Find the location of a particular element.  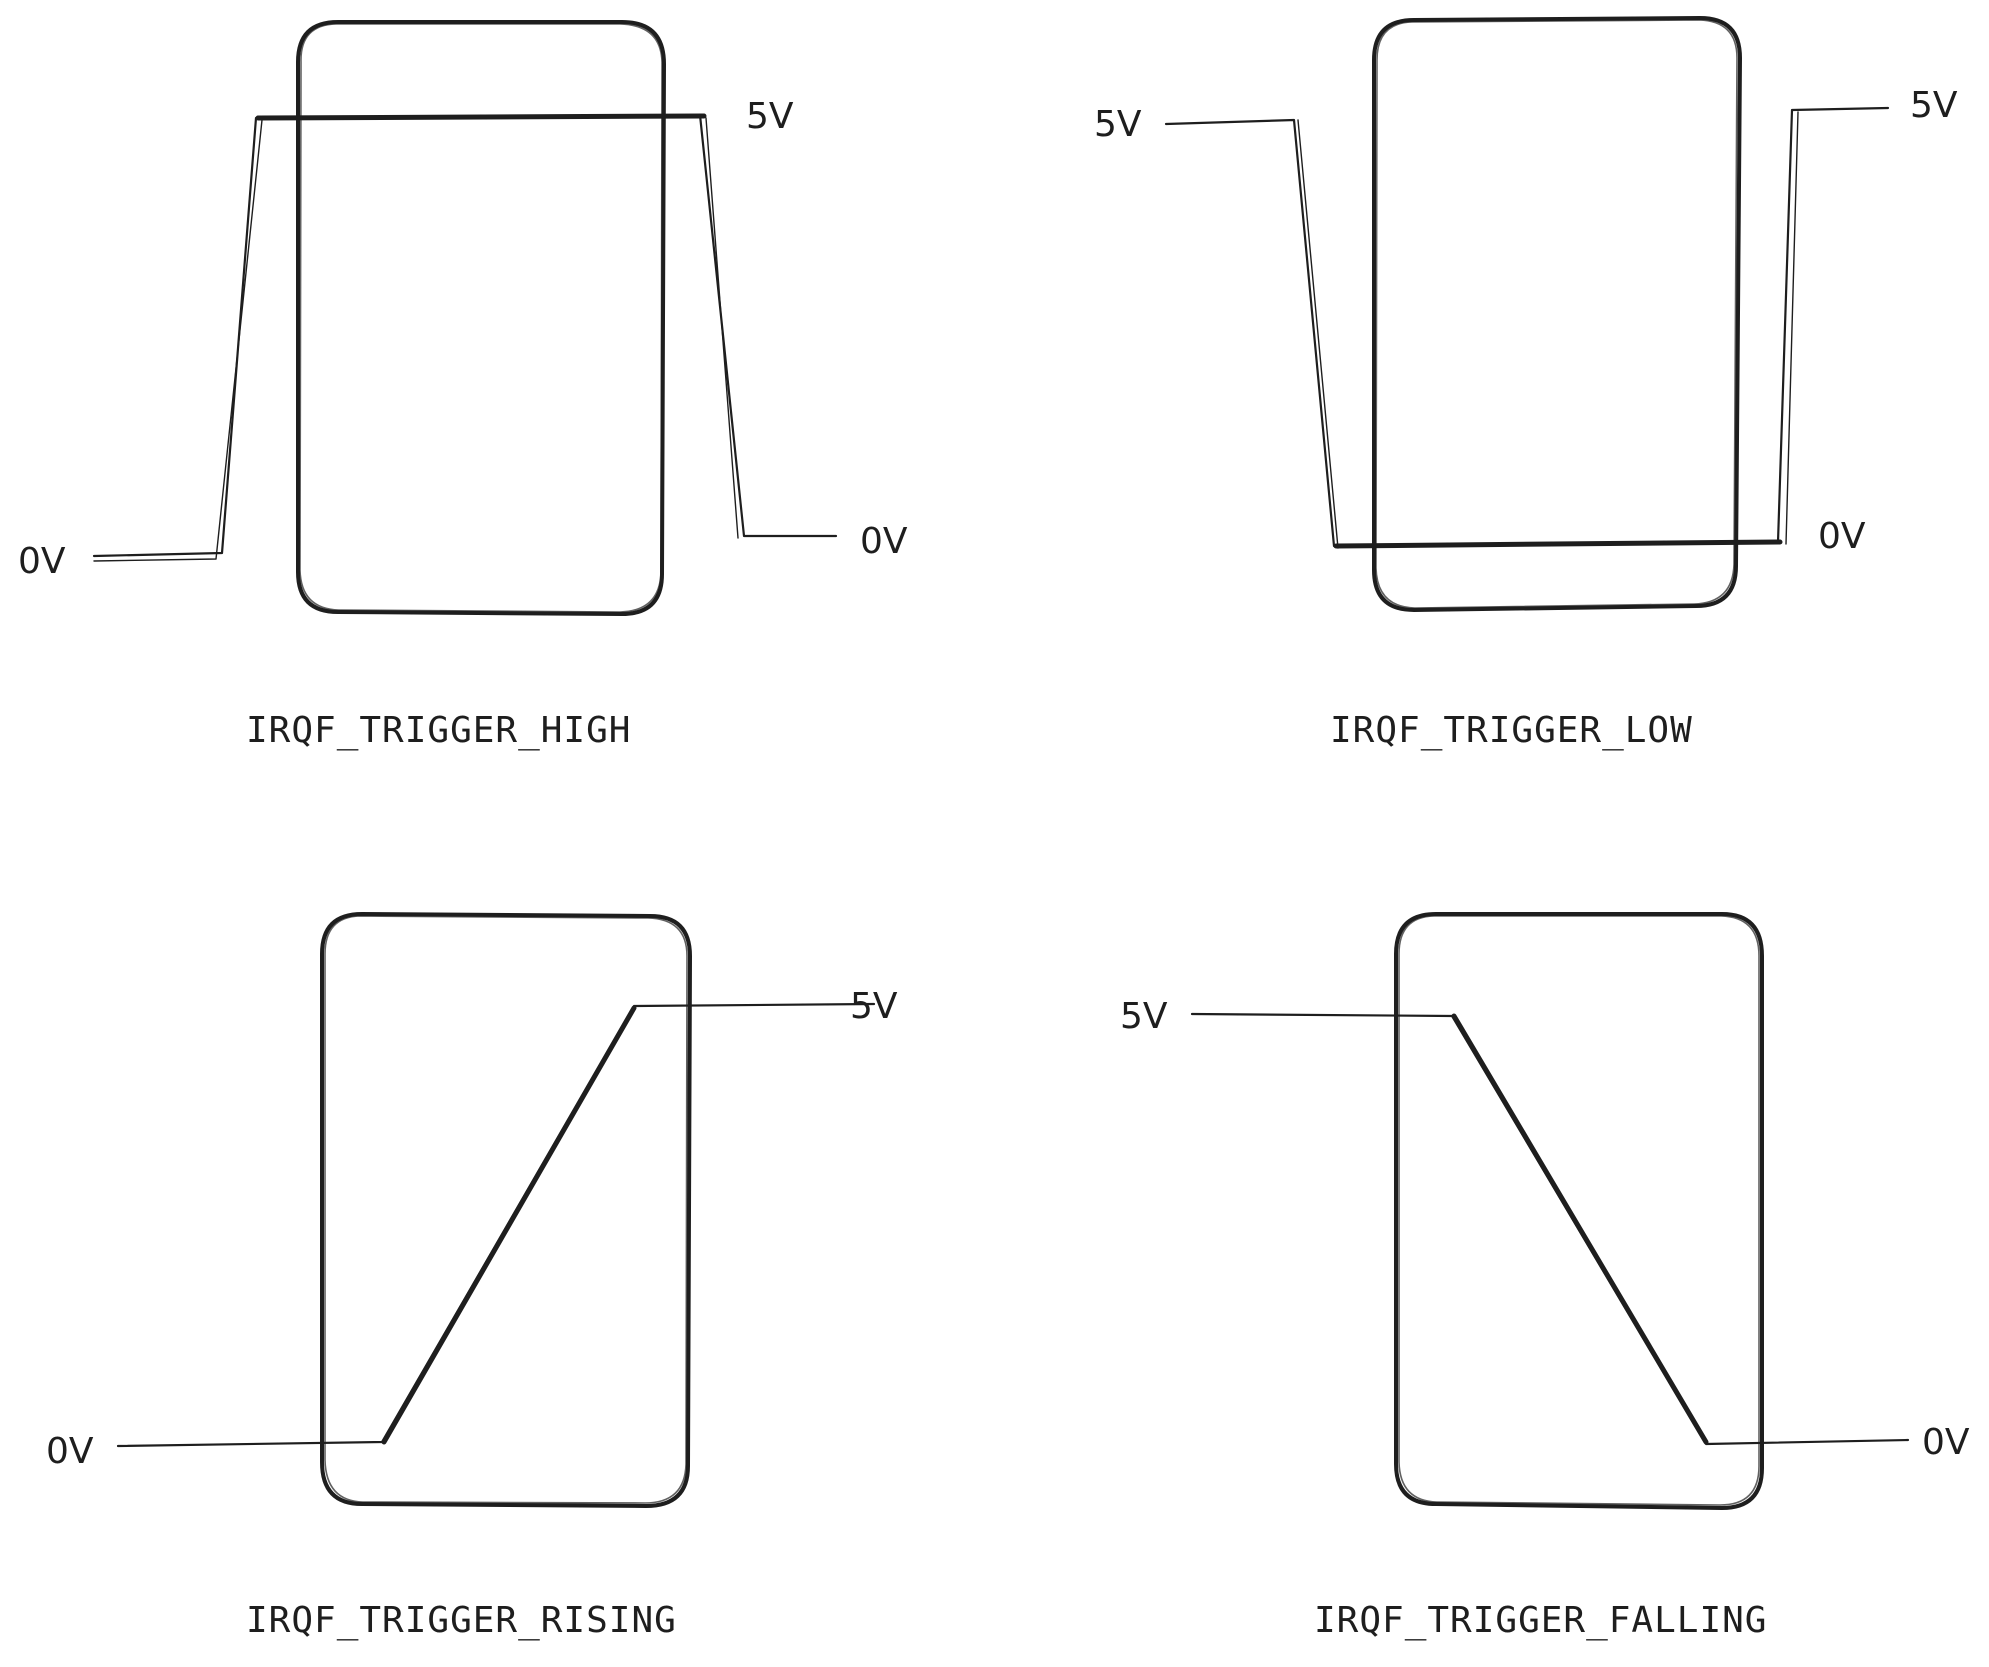

detection-window-high is located at coordinates (481, 318).